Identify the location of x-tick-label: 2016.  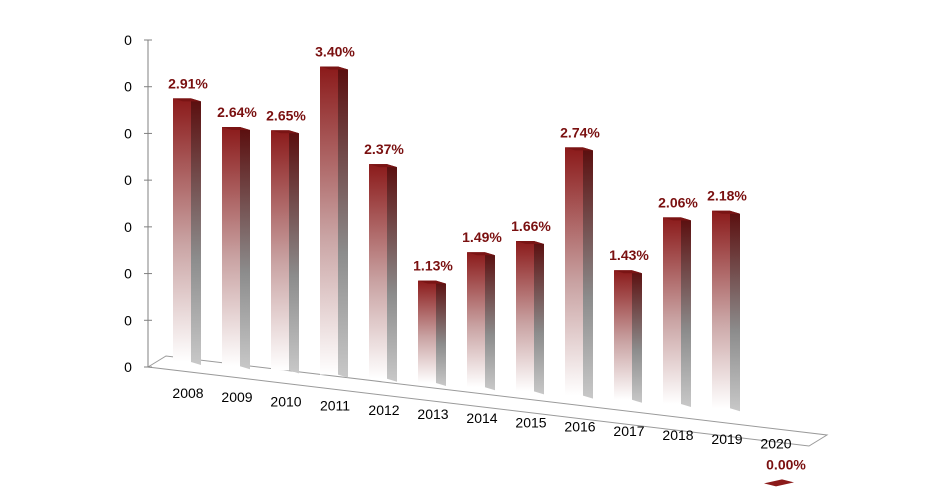
(579, 427).